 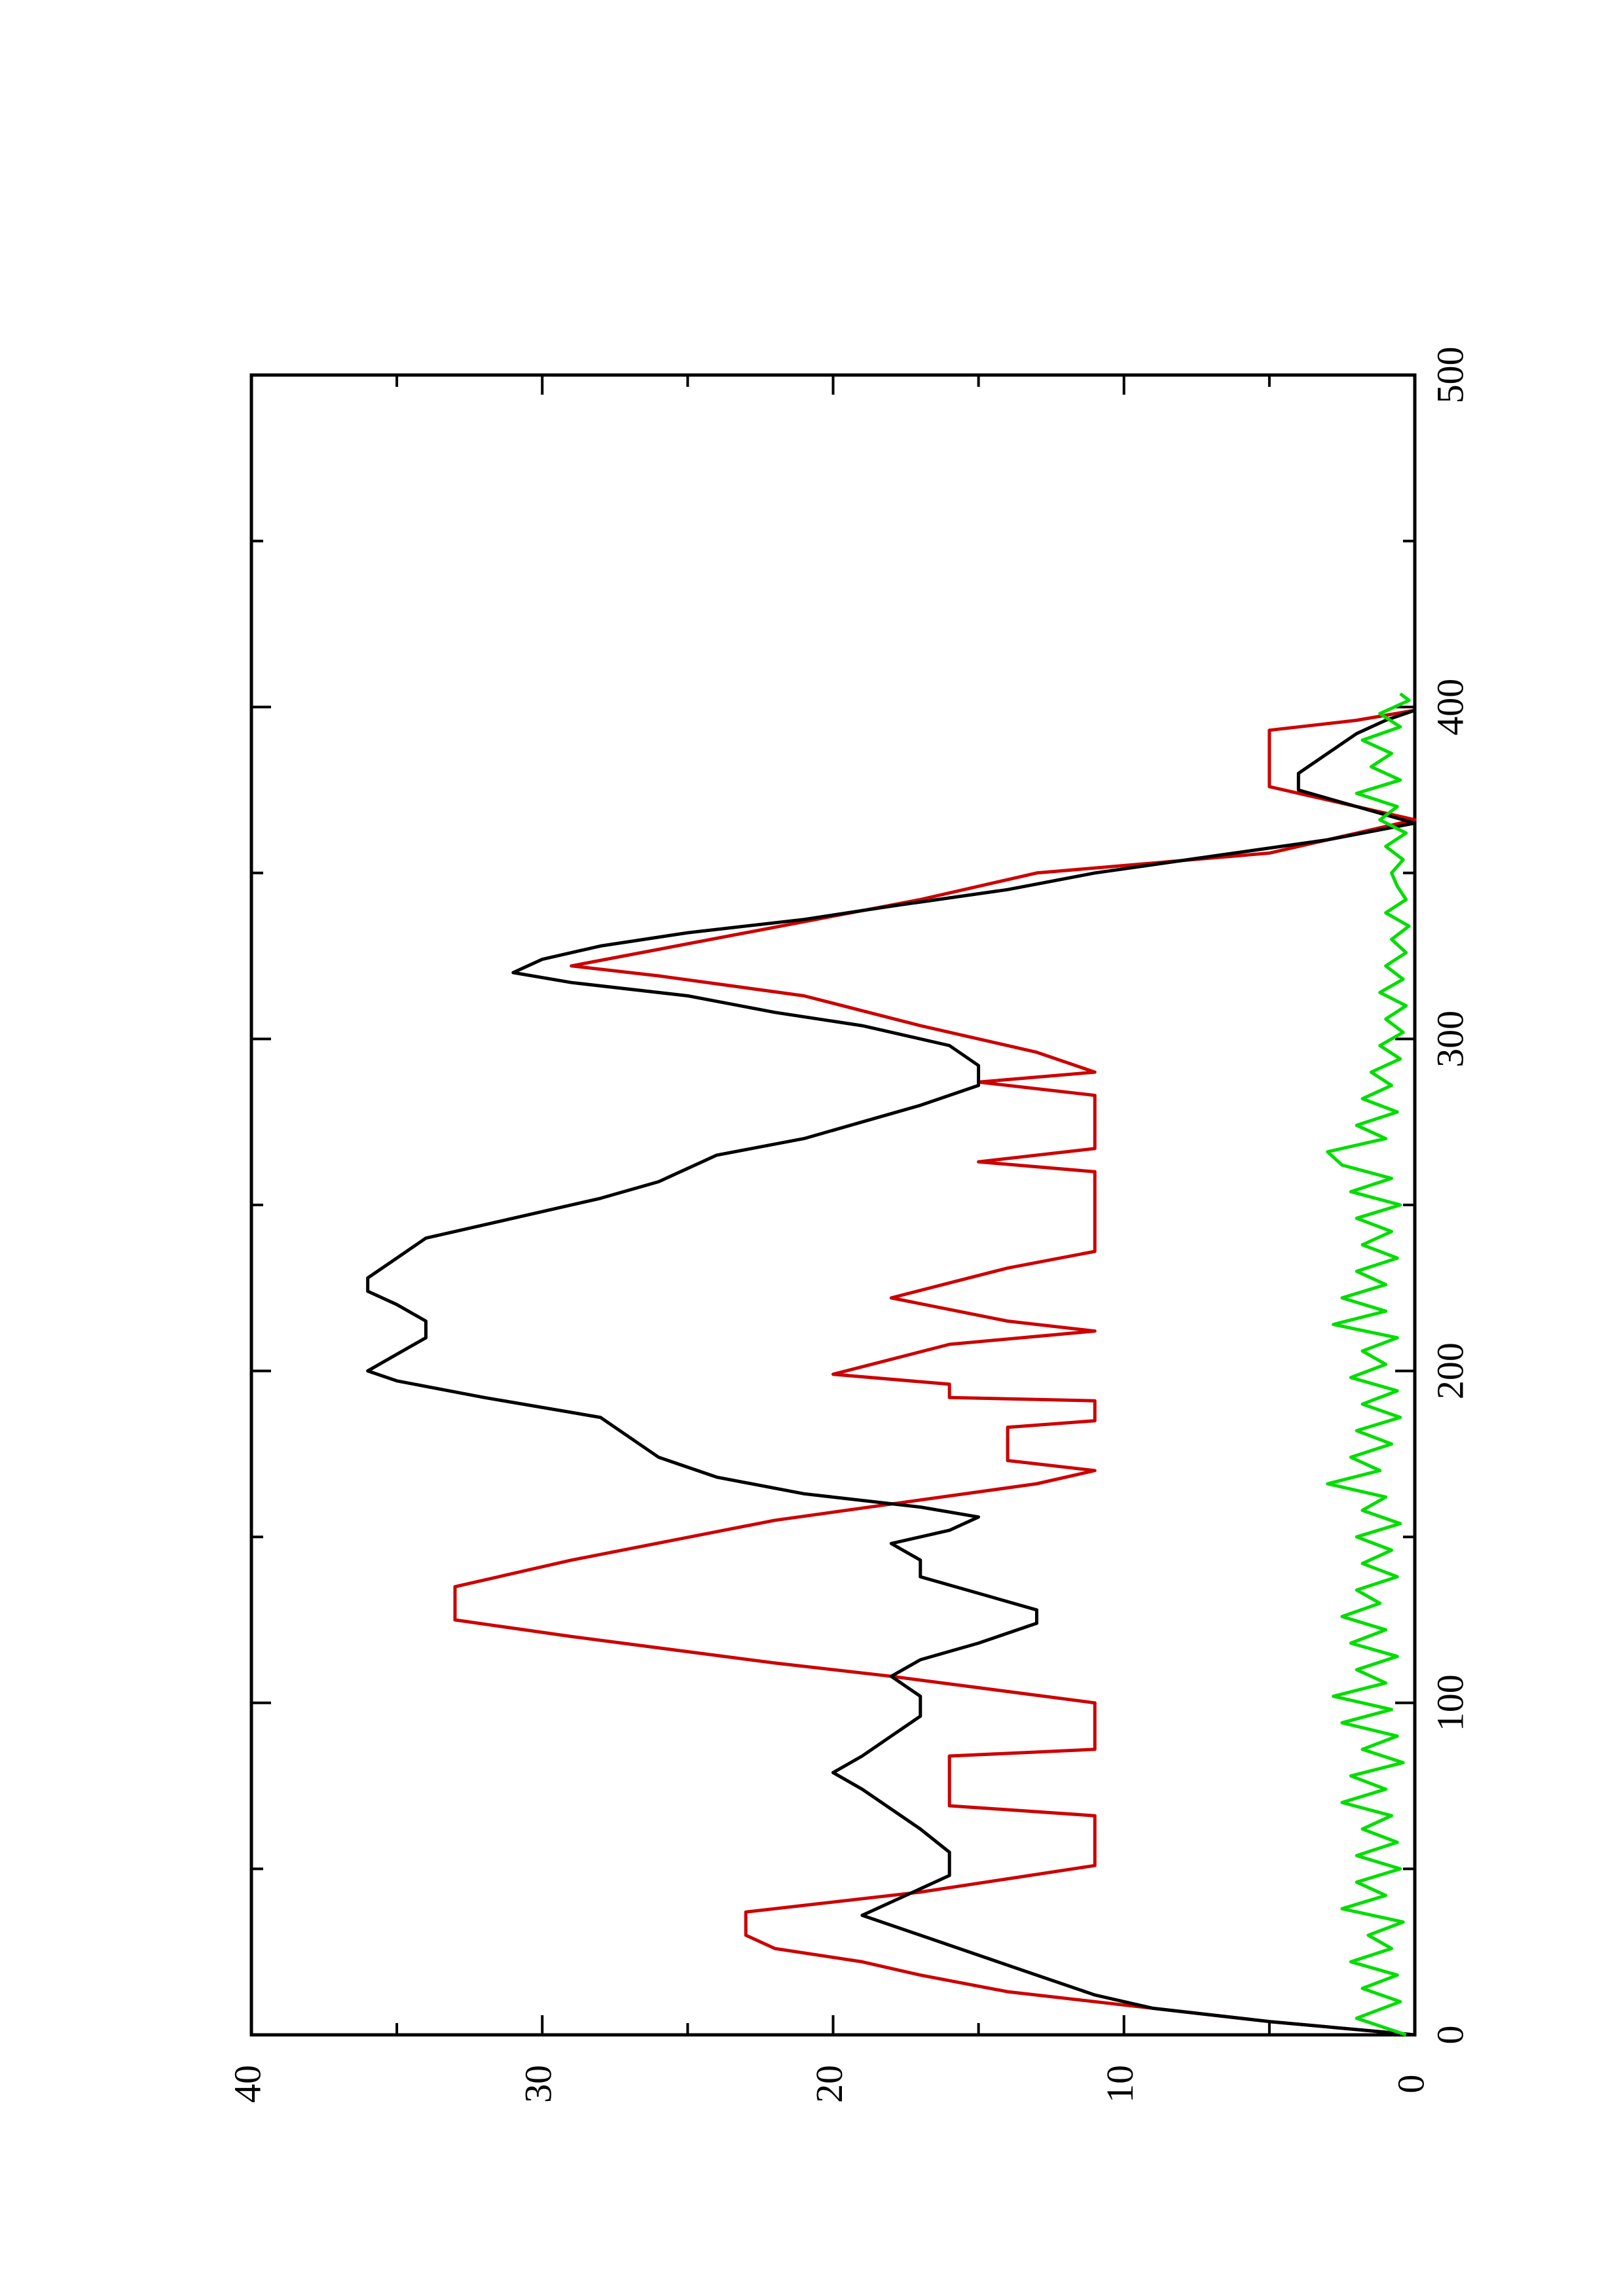 What do you see at coordinates (1450, 1702) in the screenshot?
I see `x-tick-label: 100` at bounding box center [1450, 1702].